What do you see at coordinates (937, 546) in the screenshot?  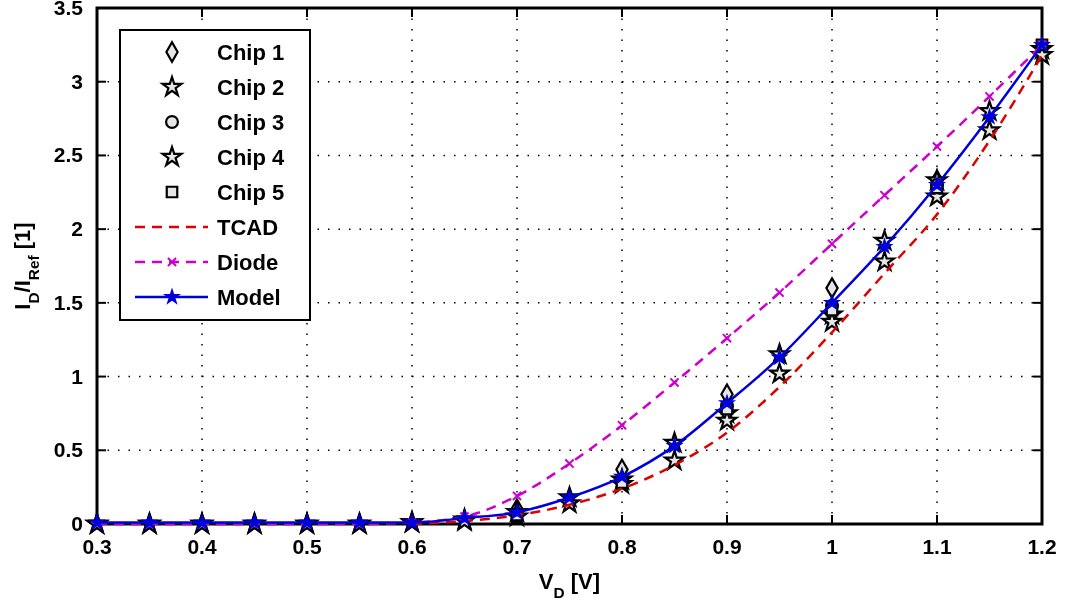 I see `x-tick-label: 1.1` at bounding box center [937, 546].